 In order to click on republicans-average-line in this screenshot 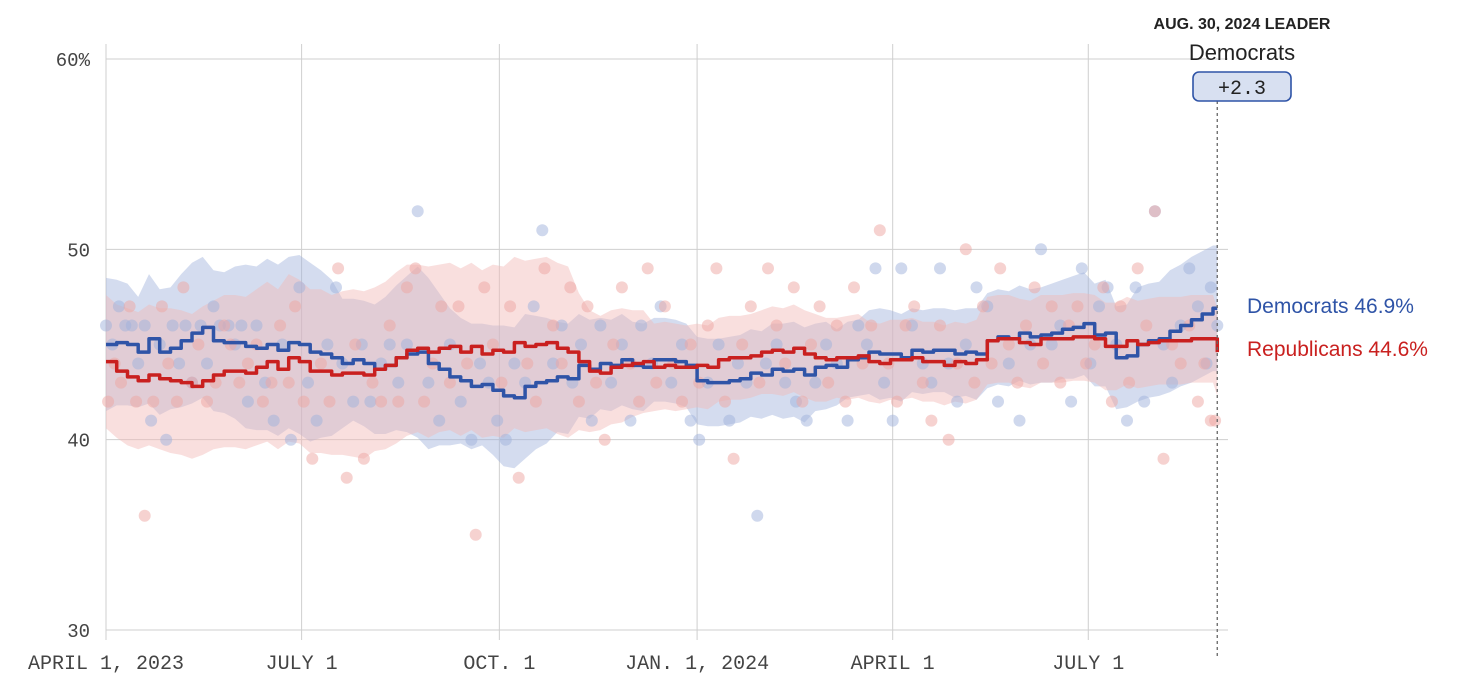, I will do `click(663, 362)`.